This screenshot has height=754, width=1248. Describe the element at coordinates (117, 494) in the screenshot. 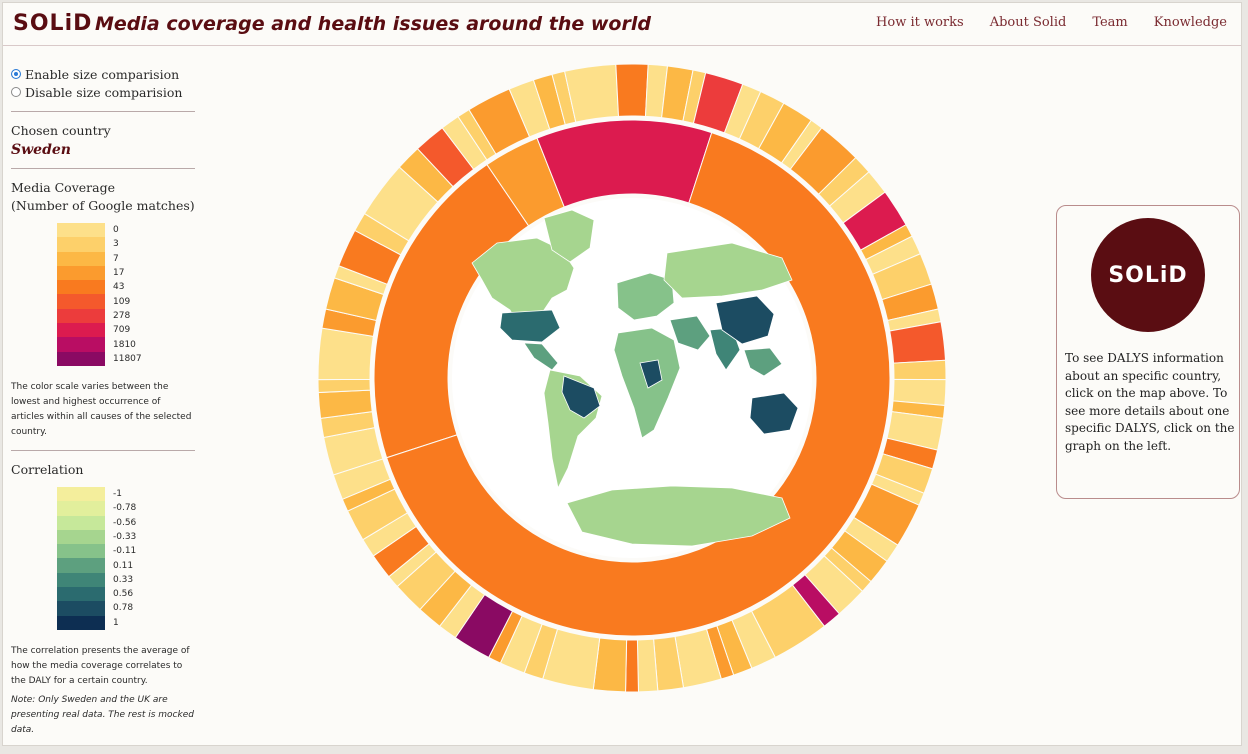

I see `correlation-legend-label: -1` at that location.